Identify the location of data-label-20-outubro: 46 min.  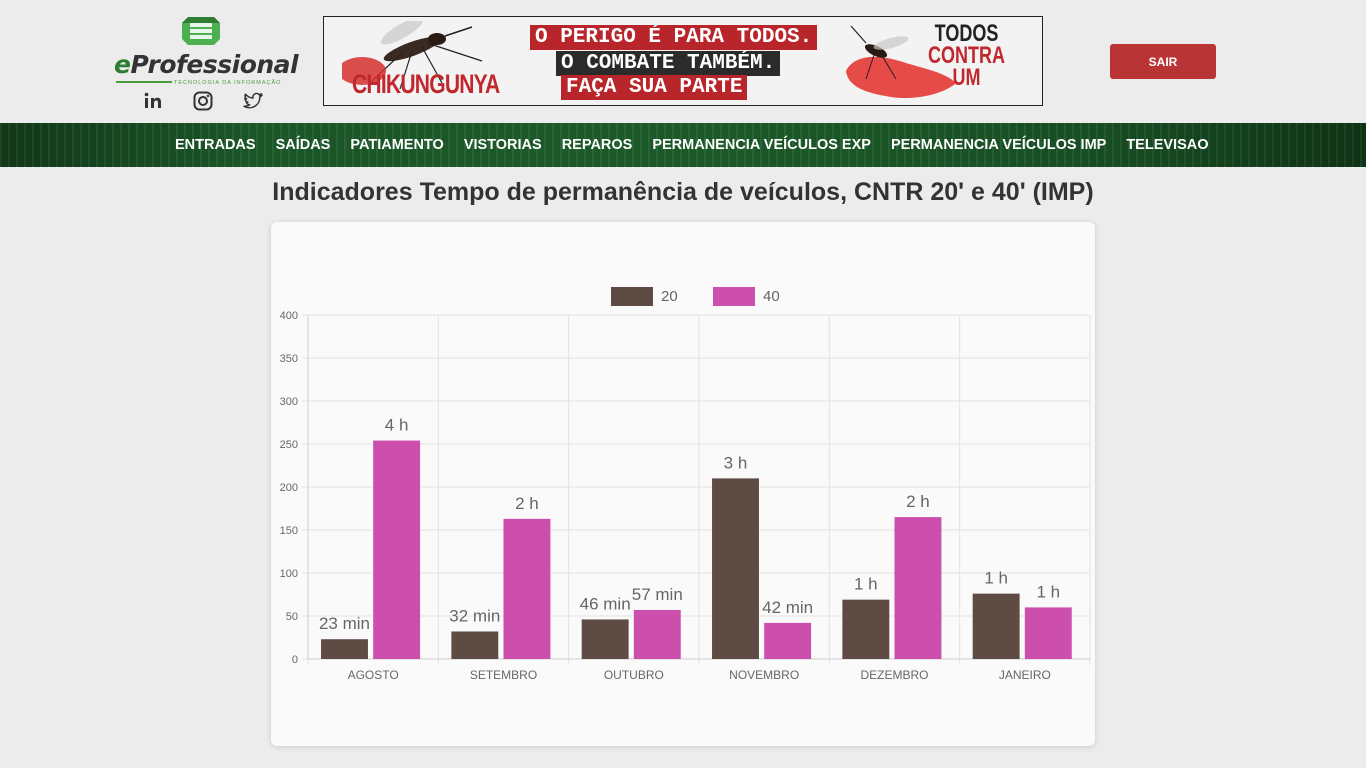
(605, 603).